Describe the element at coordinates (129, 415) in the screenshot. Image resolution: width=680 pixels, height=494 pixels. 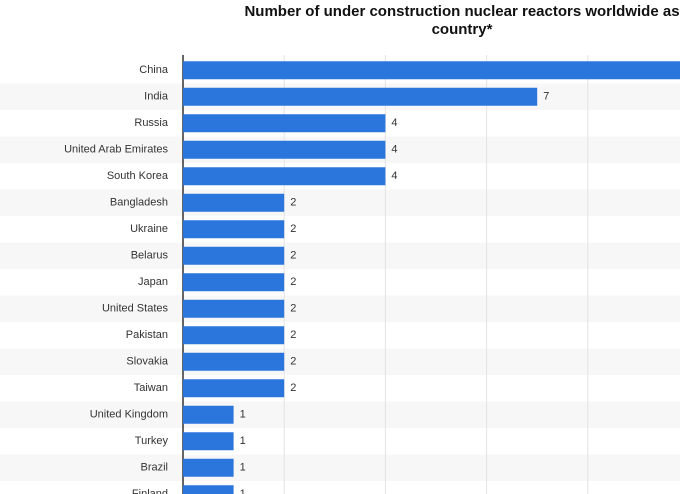
I see `category-label: United Kingdom` at that location.